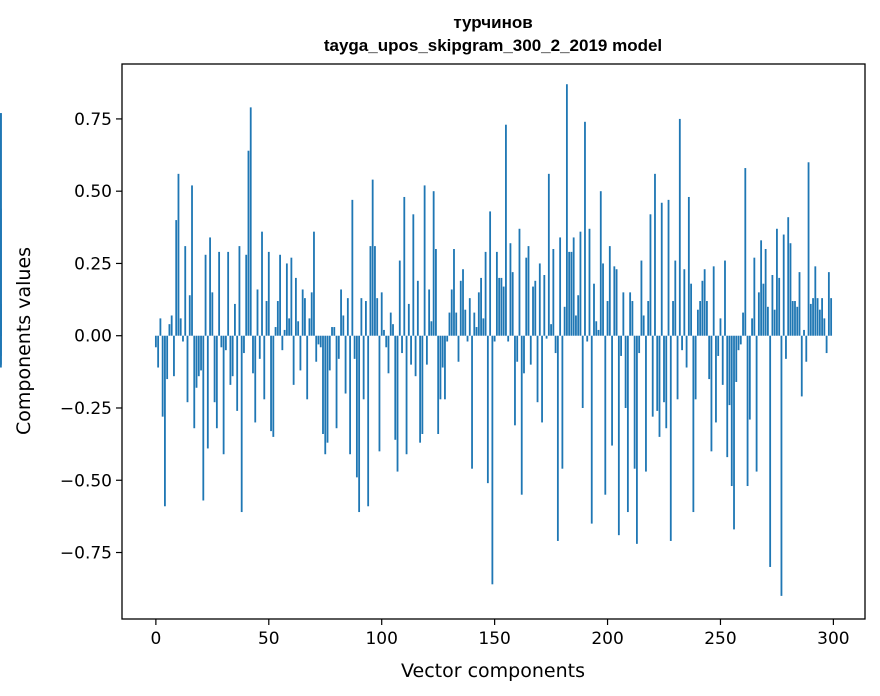  What do you see at coordinates (93, 264) in the screenshot?
I see `y-tick-label-4: 0.25` at bounding box center [93, 264].